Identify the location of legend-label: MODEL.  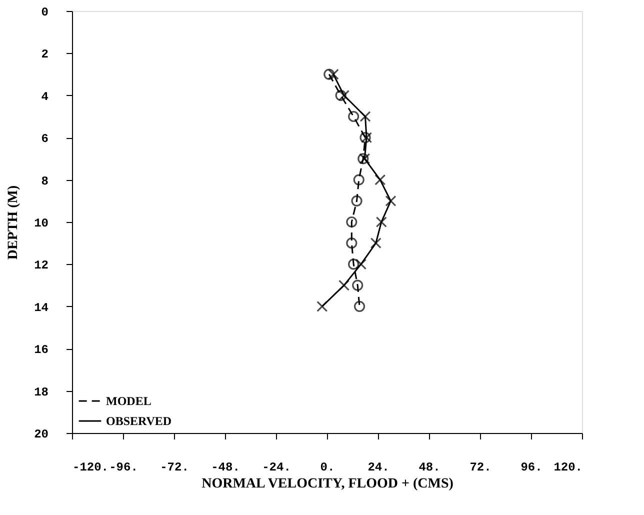
(129, 401).